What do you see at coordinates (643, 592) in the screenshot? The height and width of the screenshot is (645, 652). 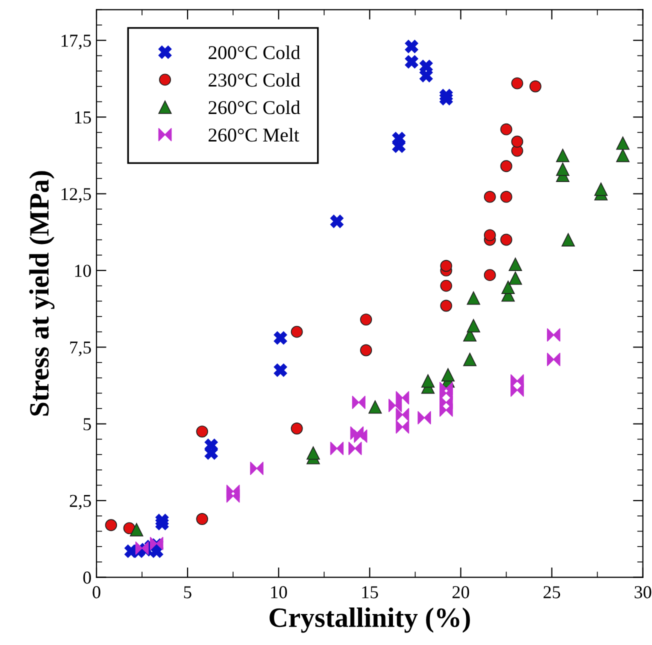 I see `x-tick-label: 30` at bounding box center [643, 592].